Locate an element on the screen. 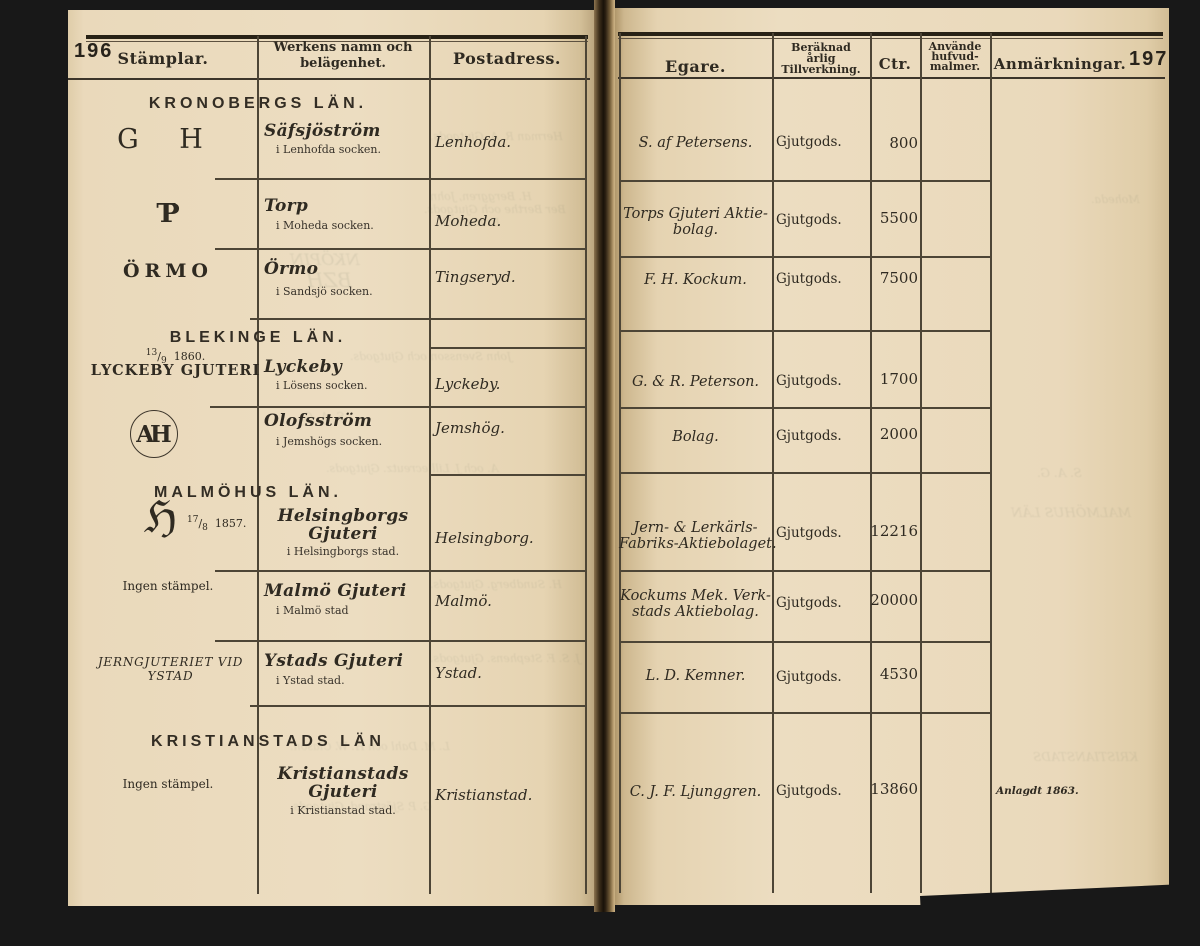  stamp-mark: TP is located at coordinates (168, 214).